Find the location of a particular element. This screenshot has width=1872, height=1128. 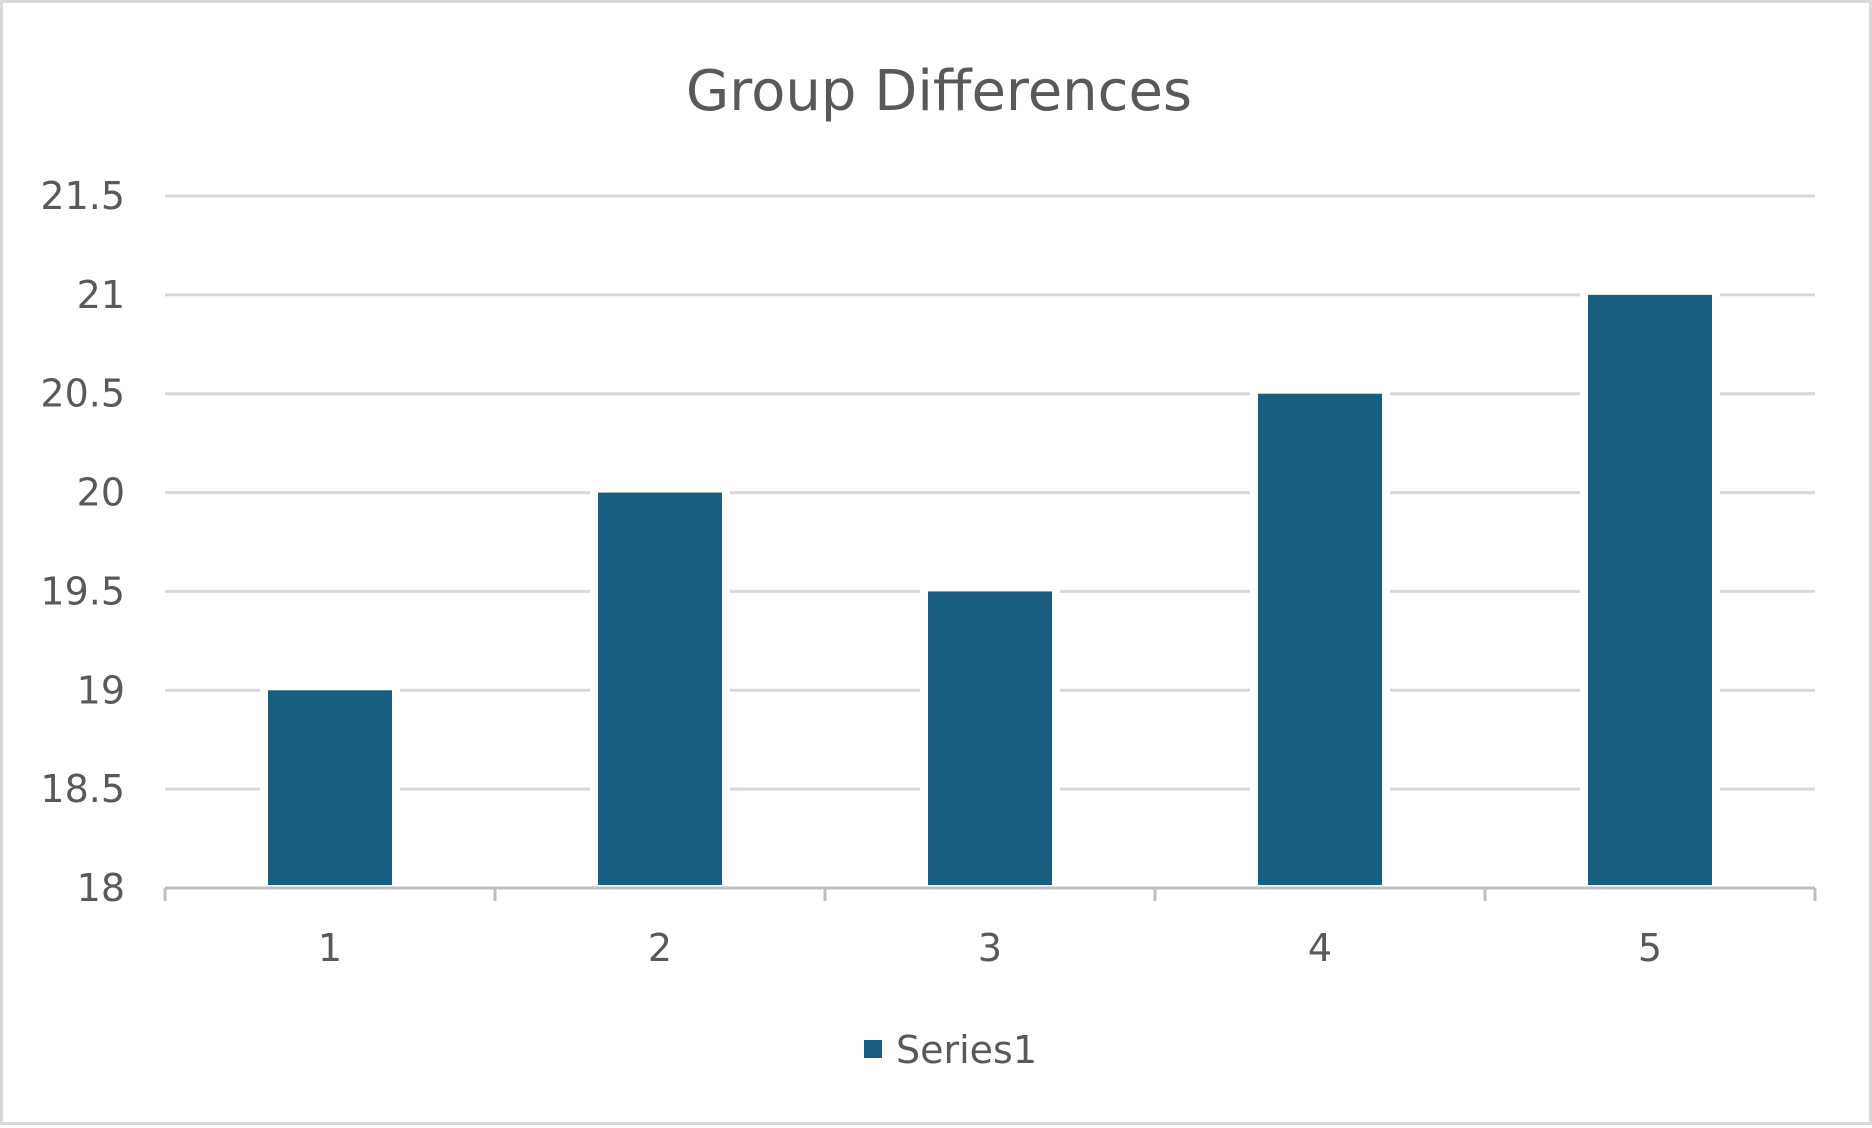

x-axis-tick-labels: 1 2 3 4 5 is located at coordinates (990, 948).